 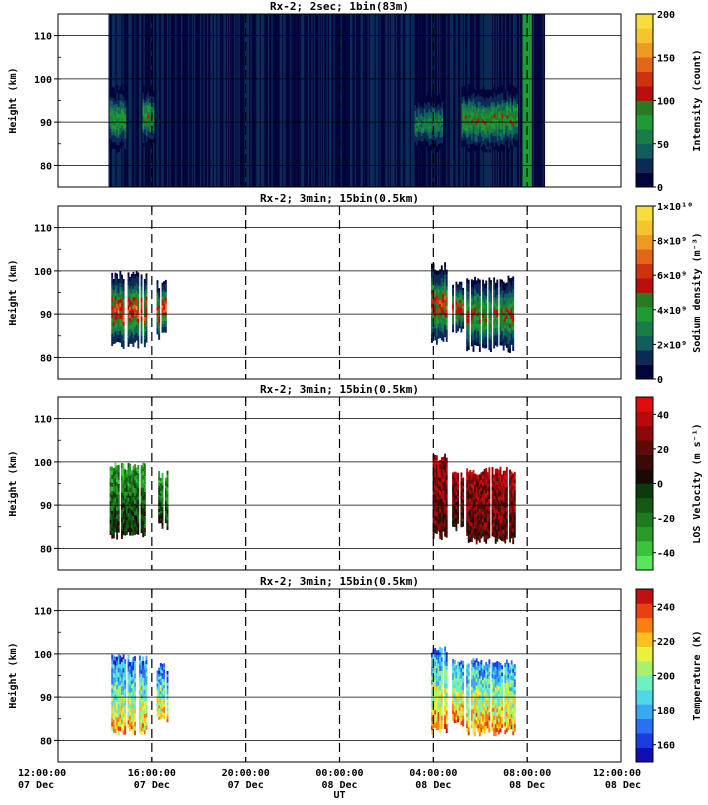 What do you see at coordinates (672, 276) in the screenshot?
I see `colorbar-tick-label: 6×10⁹` at bounding box center [672, 276].